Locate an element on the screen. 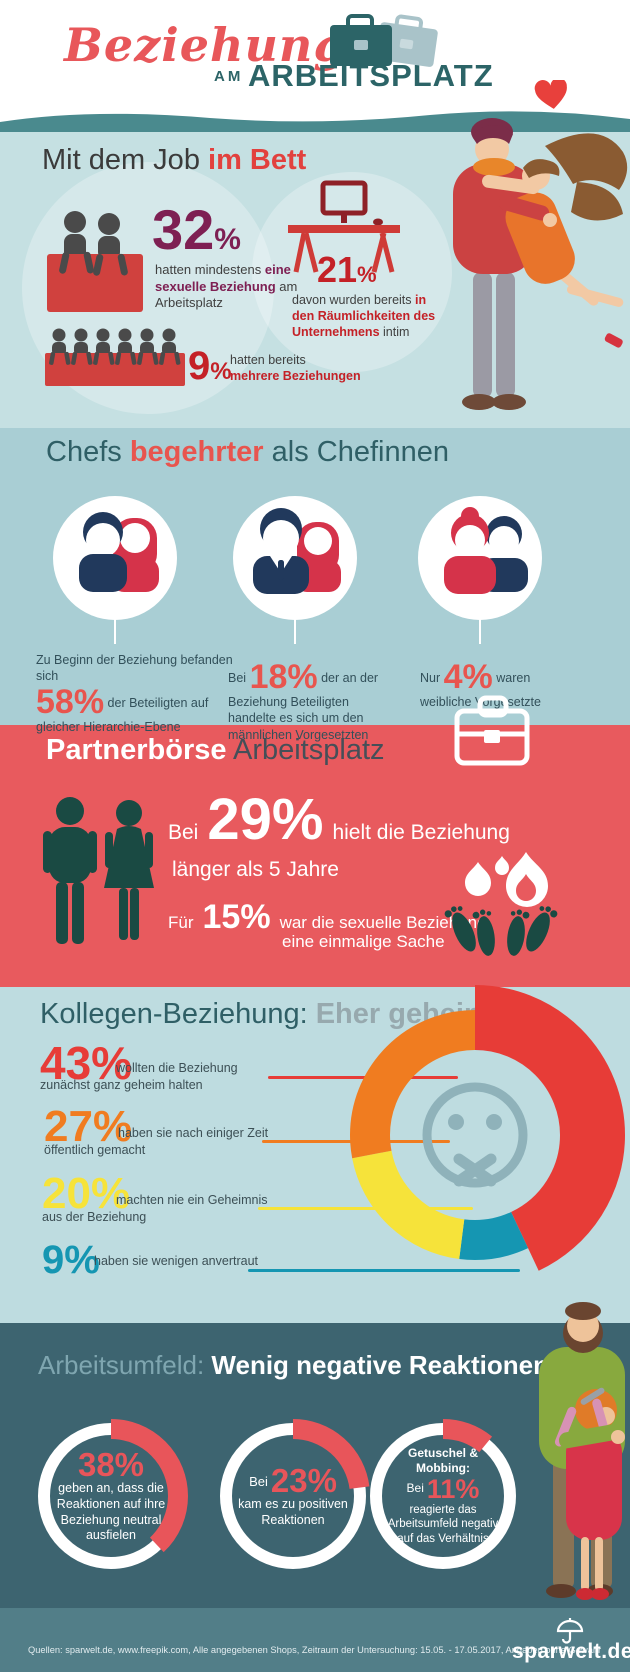  stat-text-bold: eine sexuelle Beziehung is located at coordinates (223, 278).